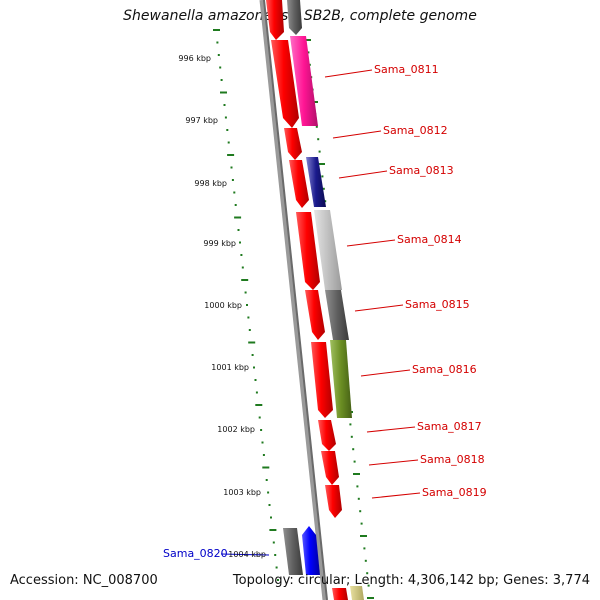 The height and width of the screenshot is (600, 600). What do you see at coordinates (275, 20) in the screenshot?
I see `gene-arrow-top` at bounding box center [275, 20].